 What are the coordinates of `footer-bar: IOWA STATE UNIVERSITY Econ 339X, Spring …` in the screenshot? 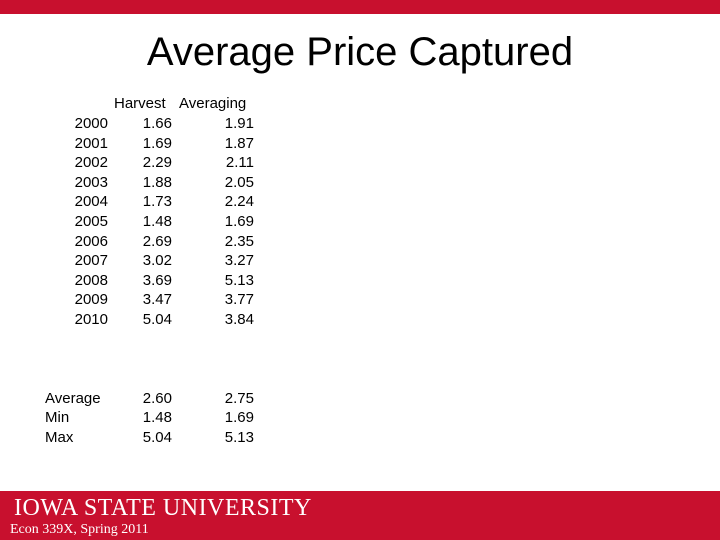 It's located at (360, 515).